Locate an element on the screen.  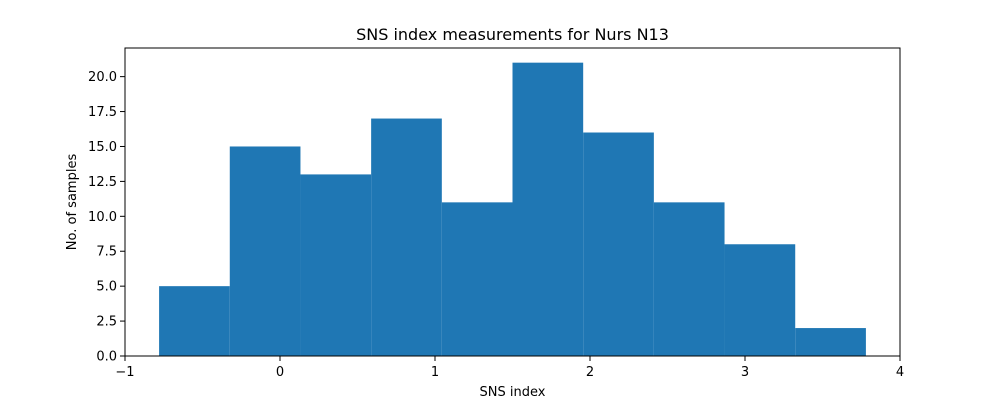
y-tick-label: 12.5 is located at coordinates (102, 182).